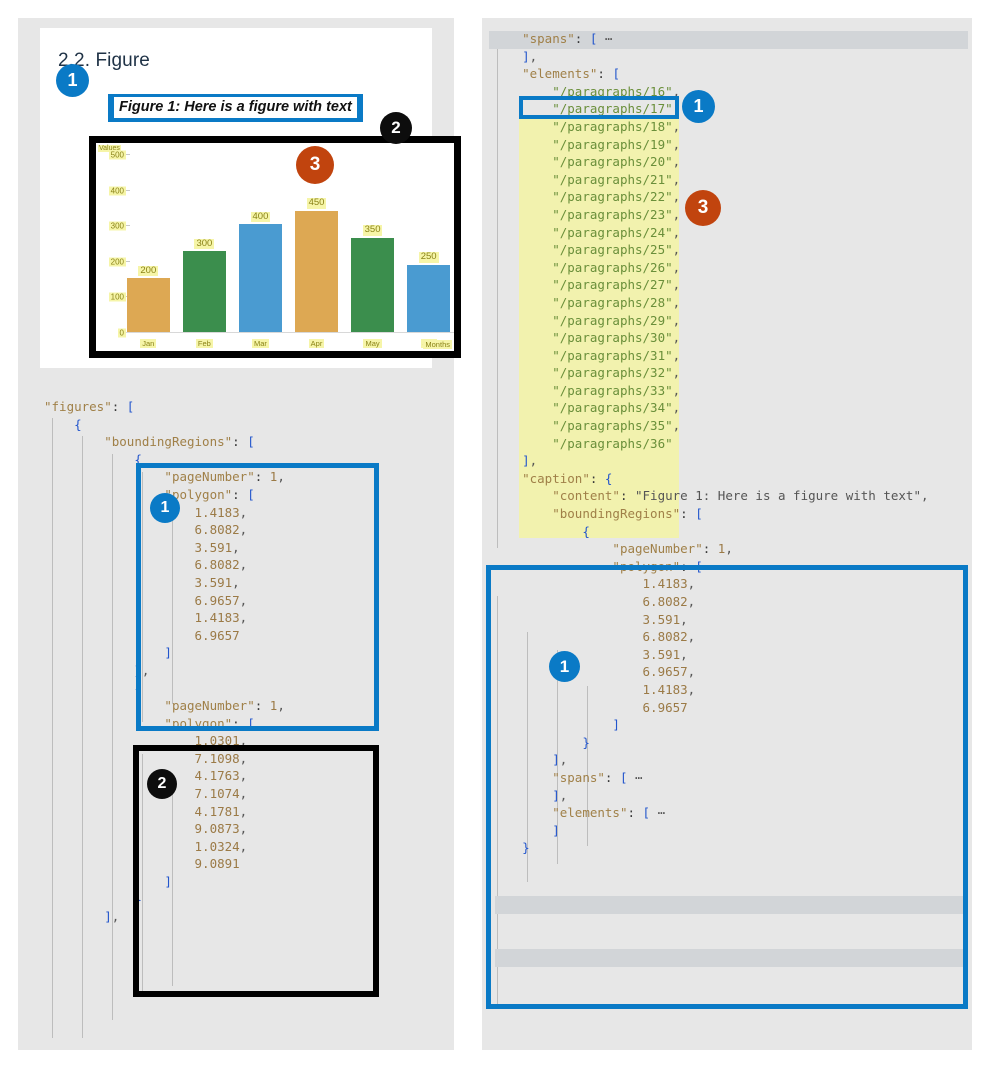 The image size is (990, 1067). I want to click on chart-x-tick: May, so click(372, 343).